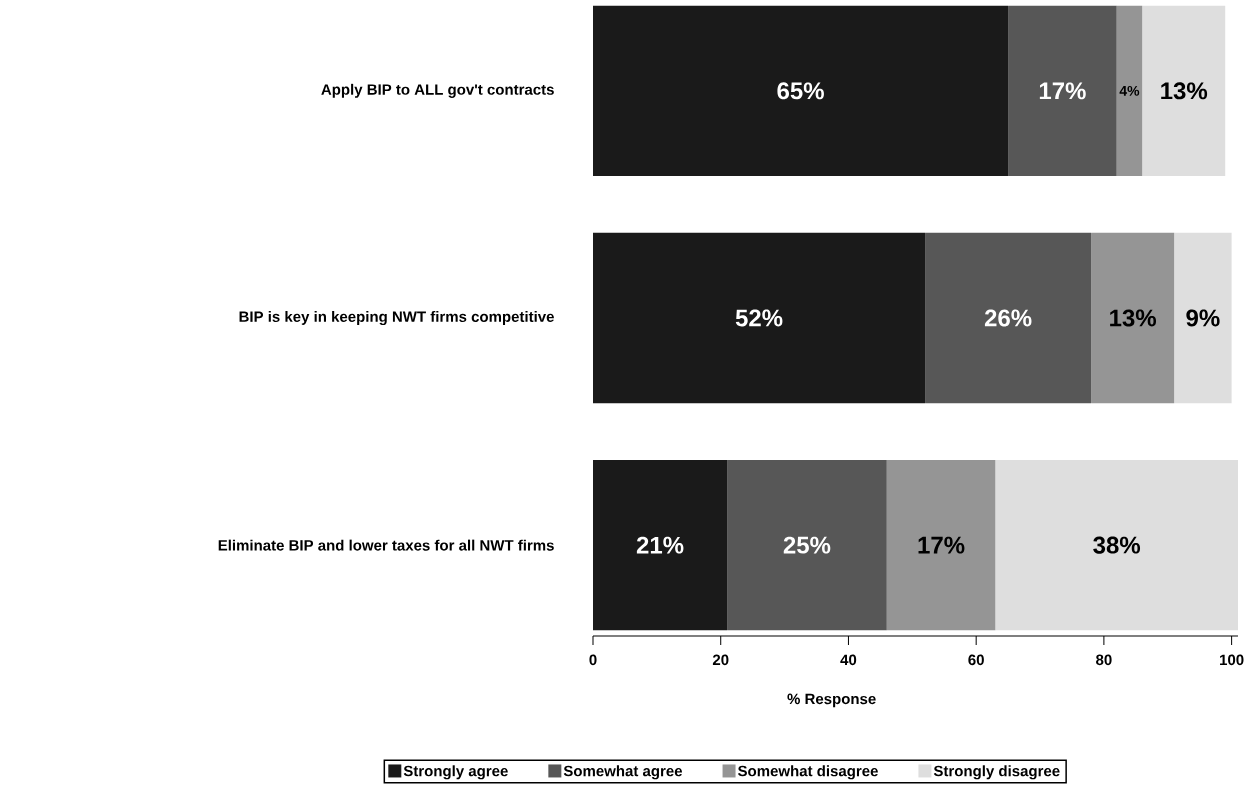 The image size is (1256, 799). Describe the element at coordinates (807, 772) in the screenshot. I see `legend-label: Somewhat disagree` at that location.